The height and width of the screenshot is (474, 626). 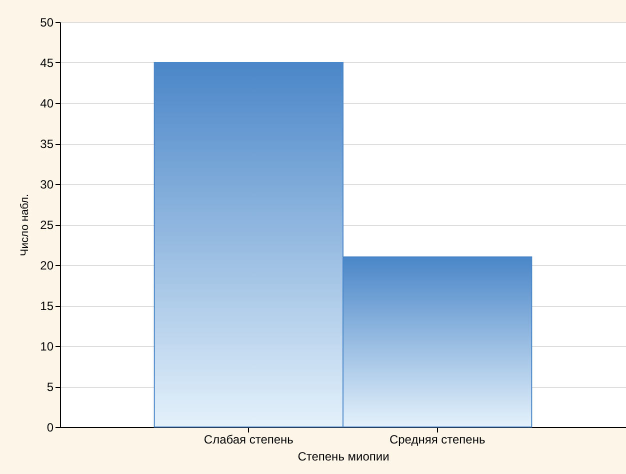 I want to click on y-tick-label: 25, so click(x=47, y=225).